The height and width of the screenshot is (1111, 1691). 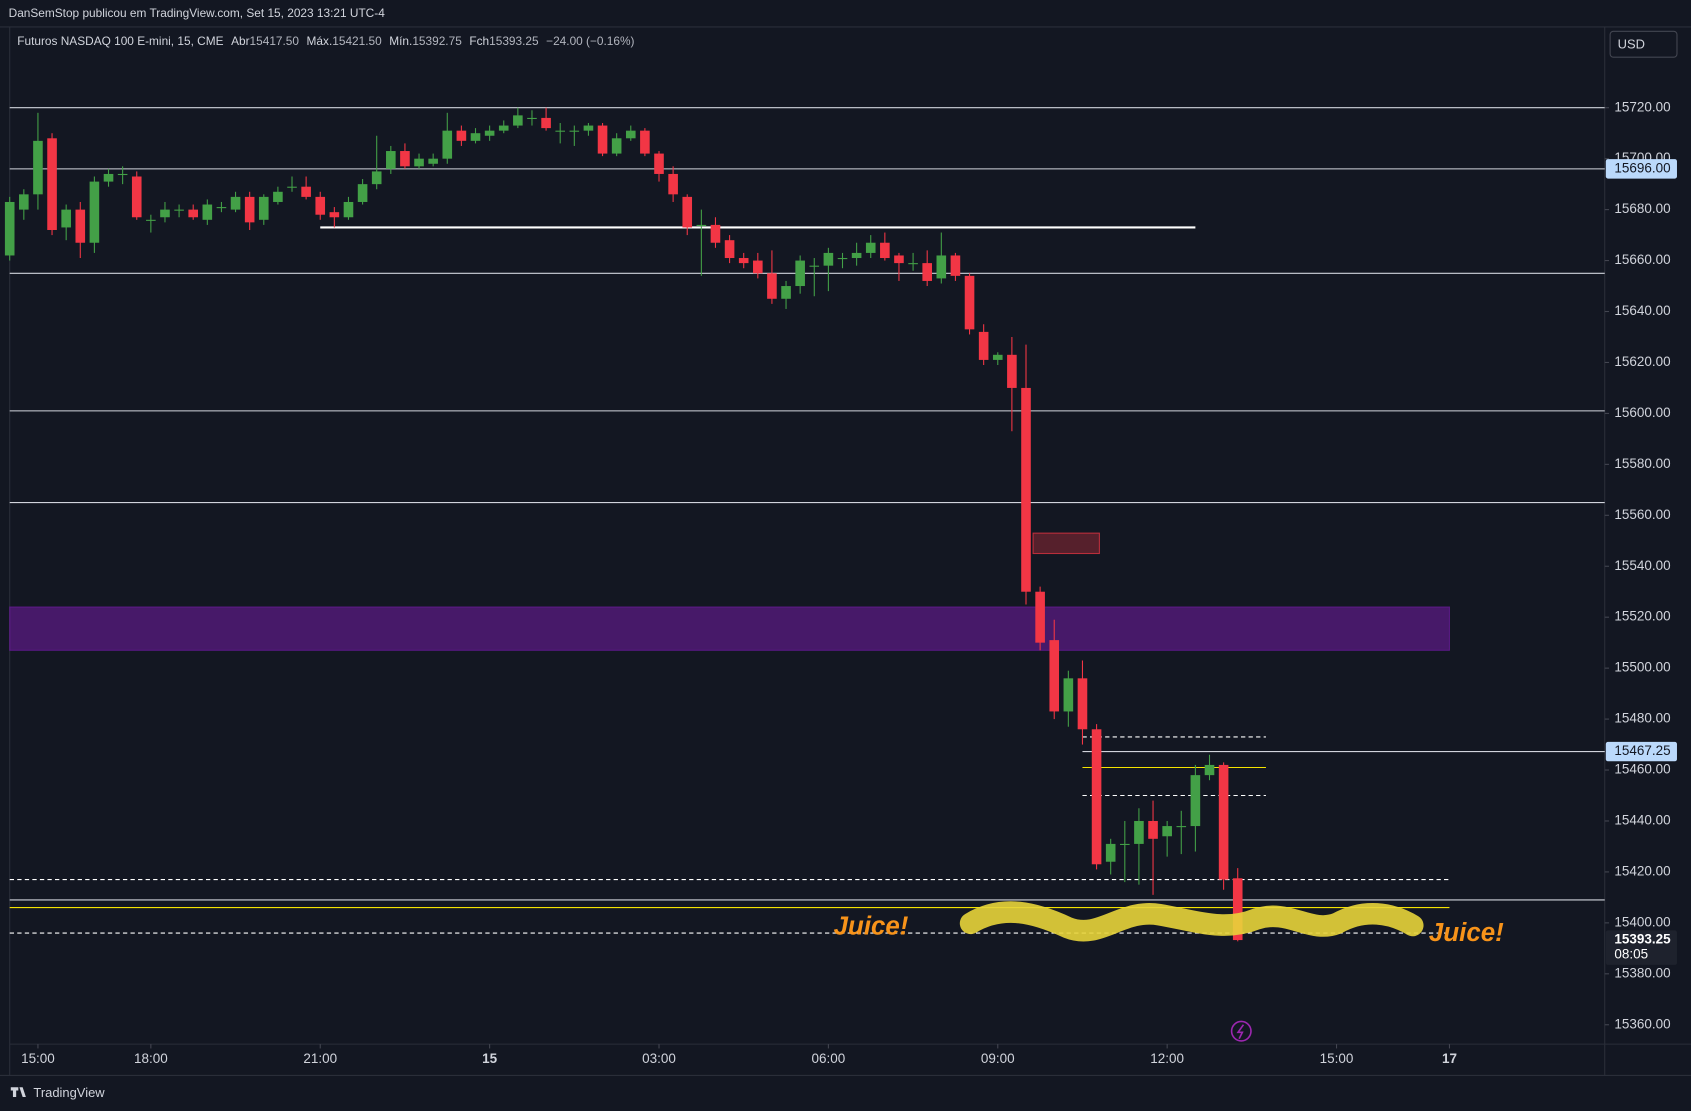 What do you see at coordinates (829, 1058) in the screenshot?
I see `x-tick-label: 06:00` at bounding box center [829, 1058].